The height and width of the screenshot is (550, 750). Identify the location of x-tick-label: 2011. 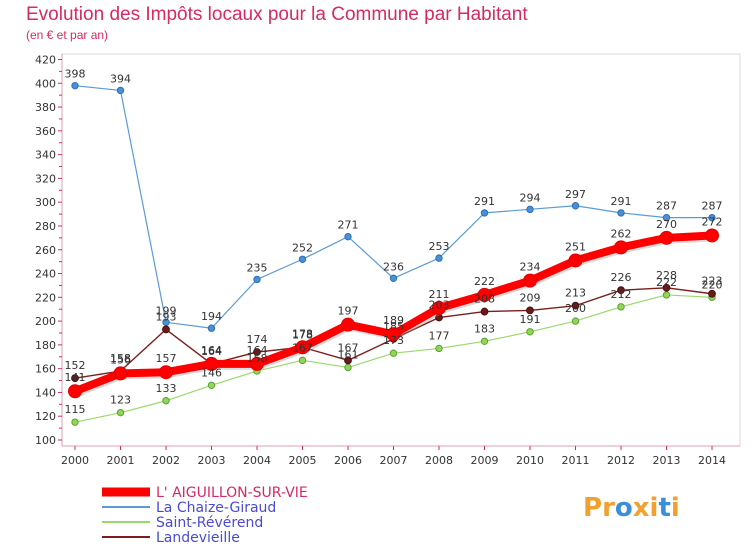
(576, 460).